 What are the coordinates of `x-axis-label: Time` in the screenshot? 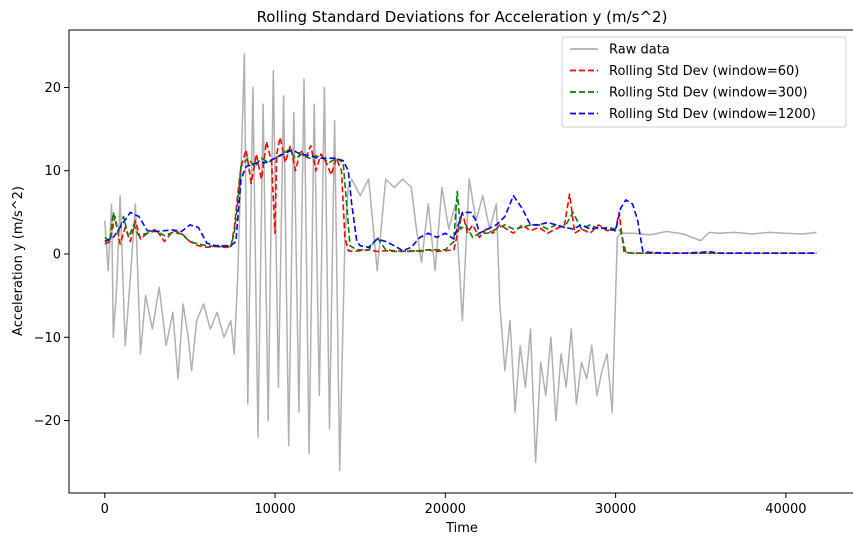 It's located at (461, 528).